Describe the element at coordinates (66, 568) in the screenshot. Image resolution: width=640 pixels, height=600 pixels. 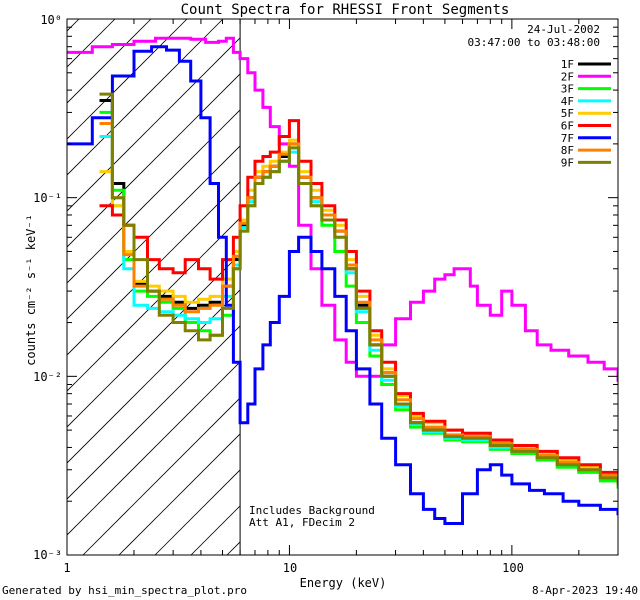
I see `x-tick-label: 1` at that location.